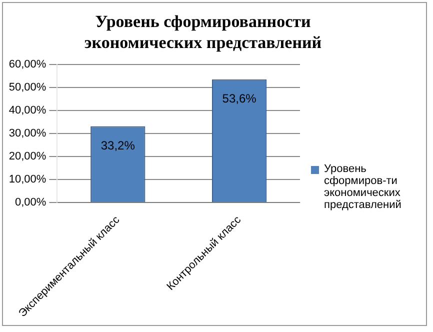 The image size is (433, 332). Describe the element at coordinates (27, 180) in the screenshot. I see `y-tick-label: 10,00%` at that location.